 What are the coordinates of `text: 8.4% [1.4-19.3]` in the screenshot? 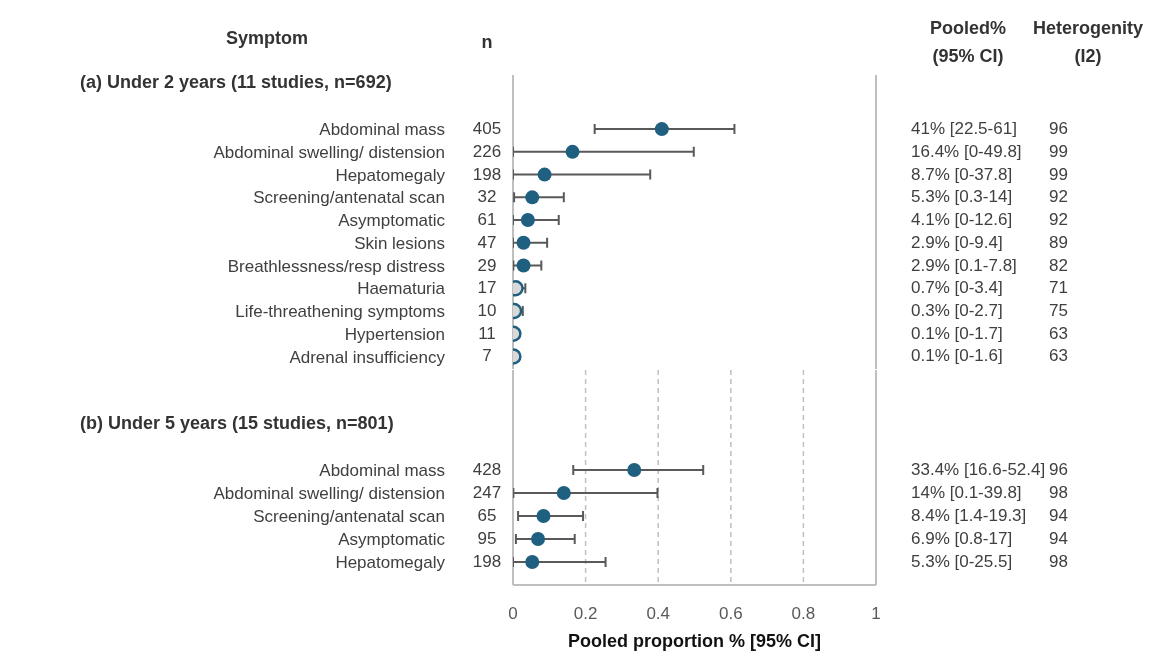 It's located at (969, 516).